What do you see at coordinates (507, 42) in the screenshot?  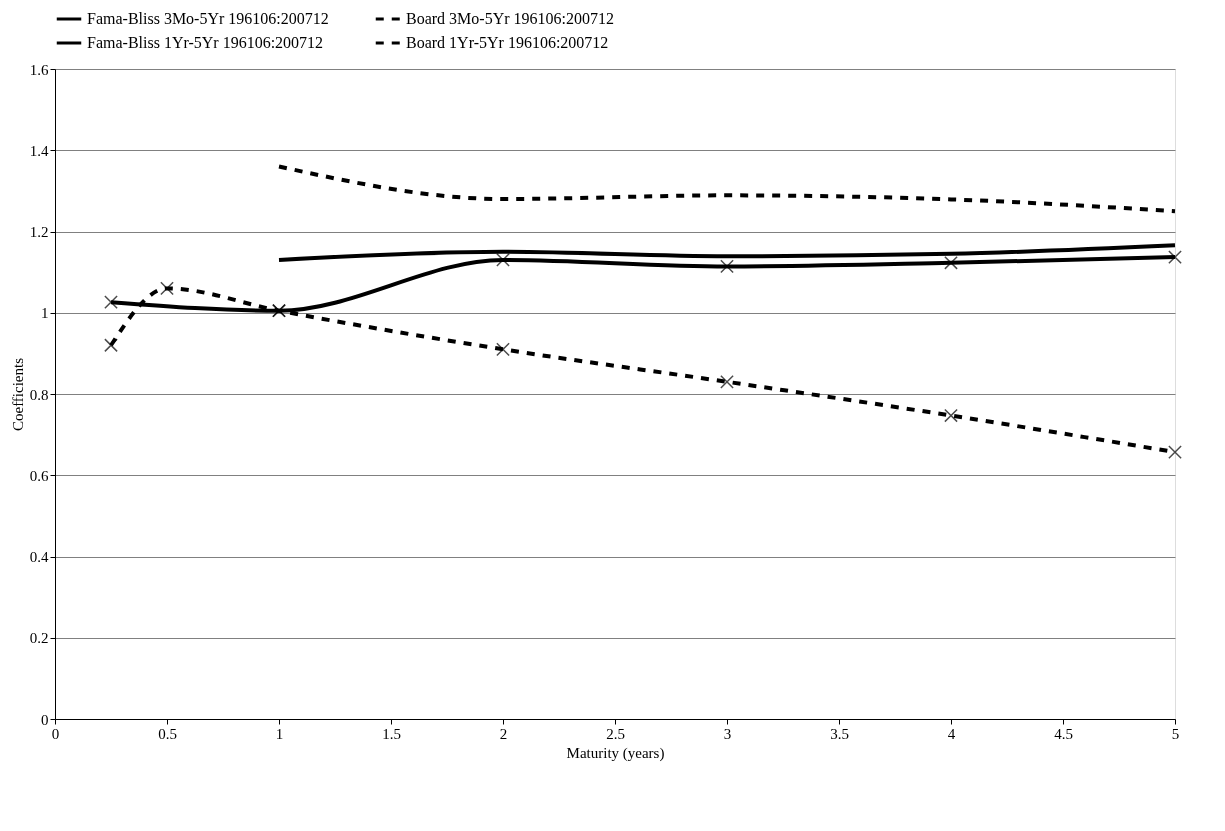 I see `legend-label: Board 1Yr-5Yr 196106:200712` at bounding box center [507, 42].